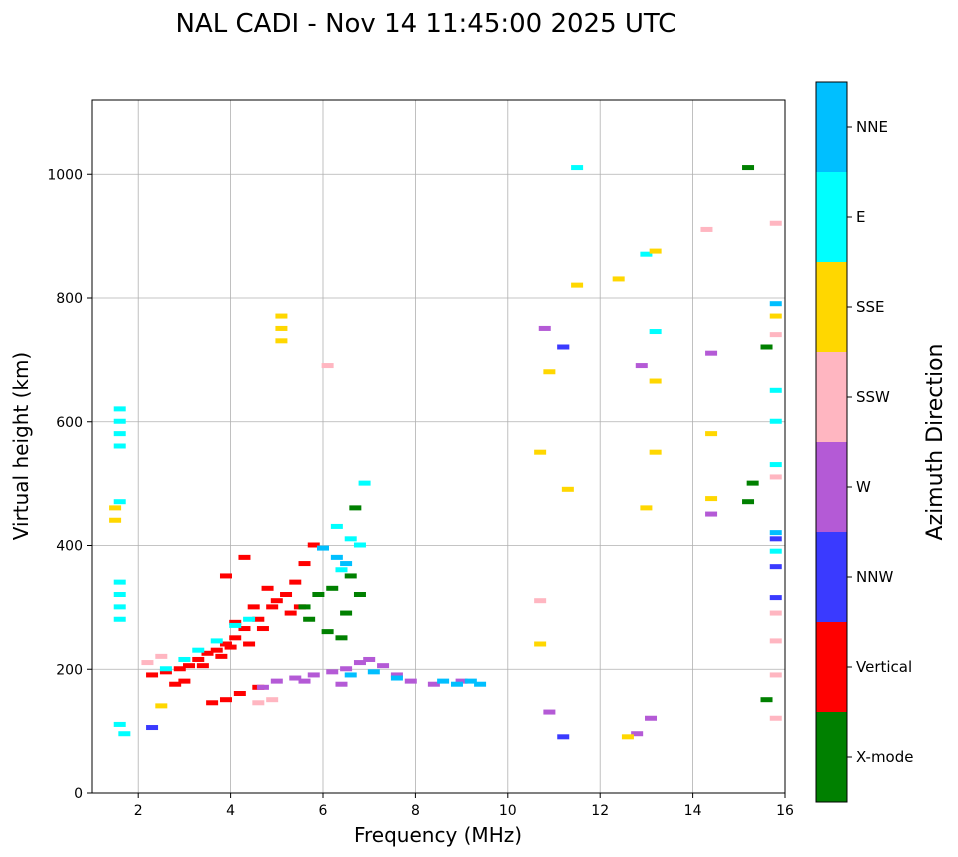 This screenshot has height=857, width=958. I want to click on colorbar-segment-ssw, so click(831, 397).